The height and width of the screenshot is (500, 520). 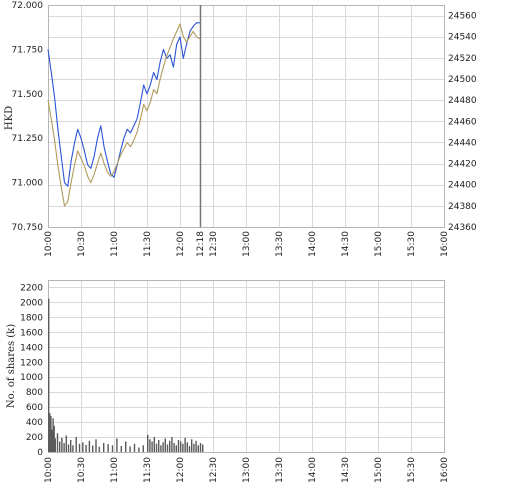 What do you see at coordinates (412, 244) in the screenshot?
I see `price-x-tick-label: 15:30` at bounding box center [412, 244].